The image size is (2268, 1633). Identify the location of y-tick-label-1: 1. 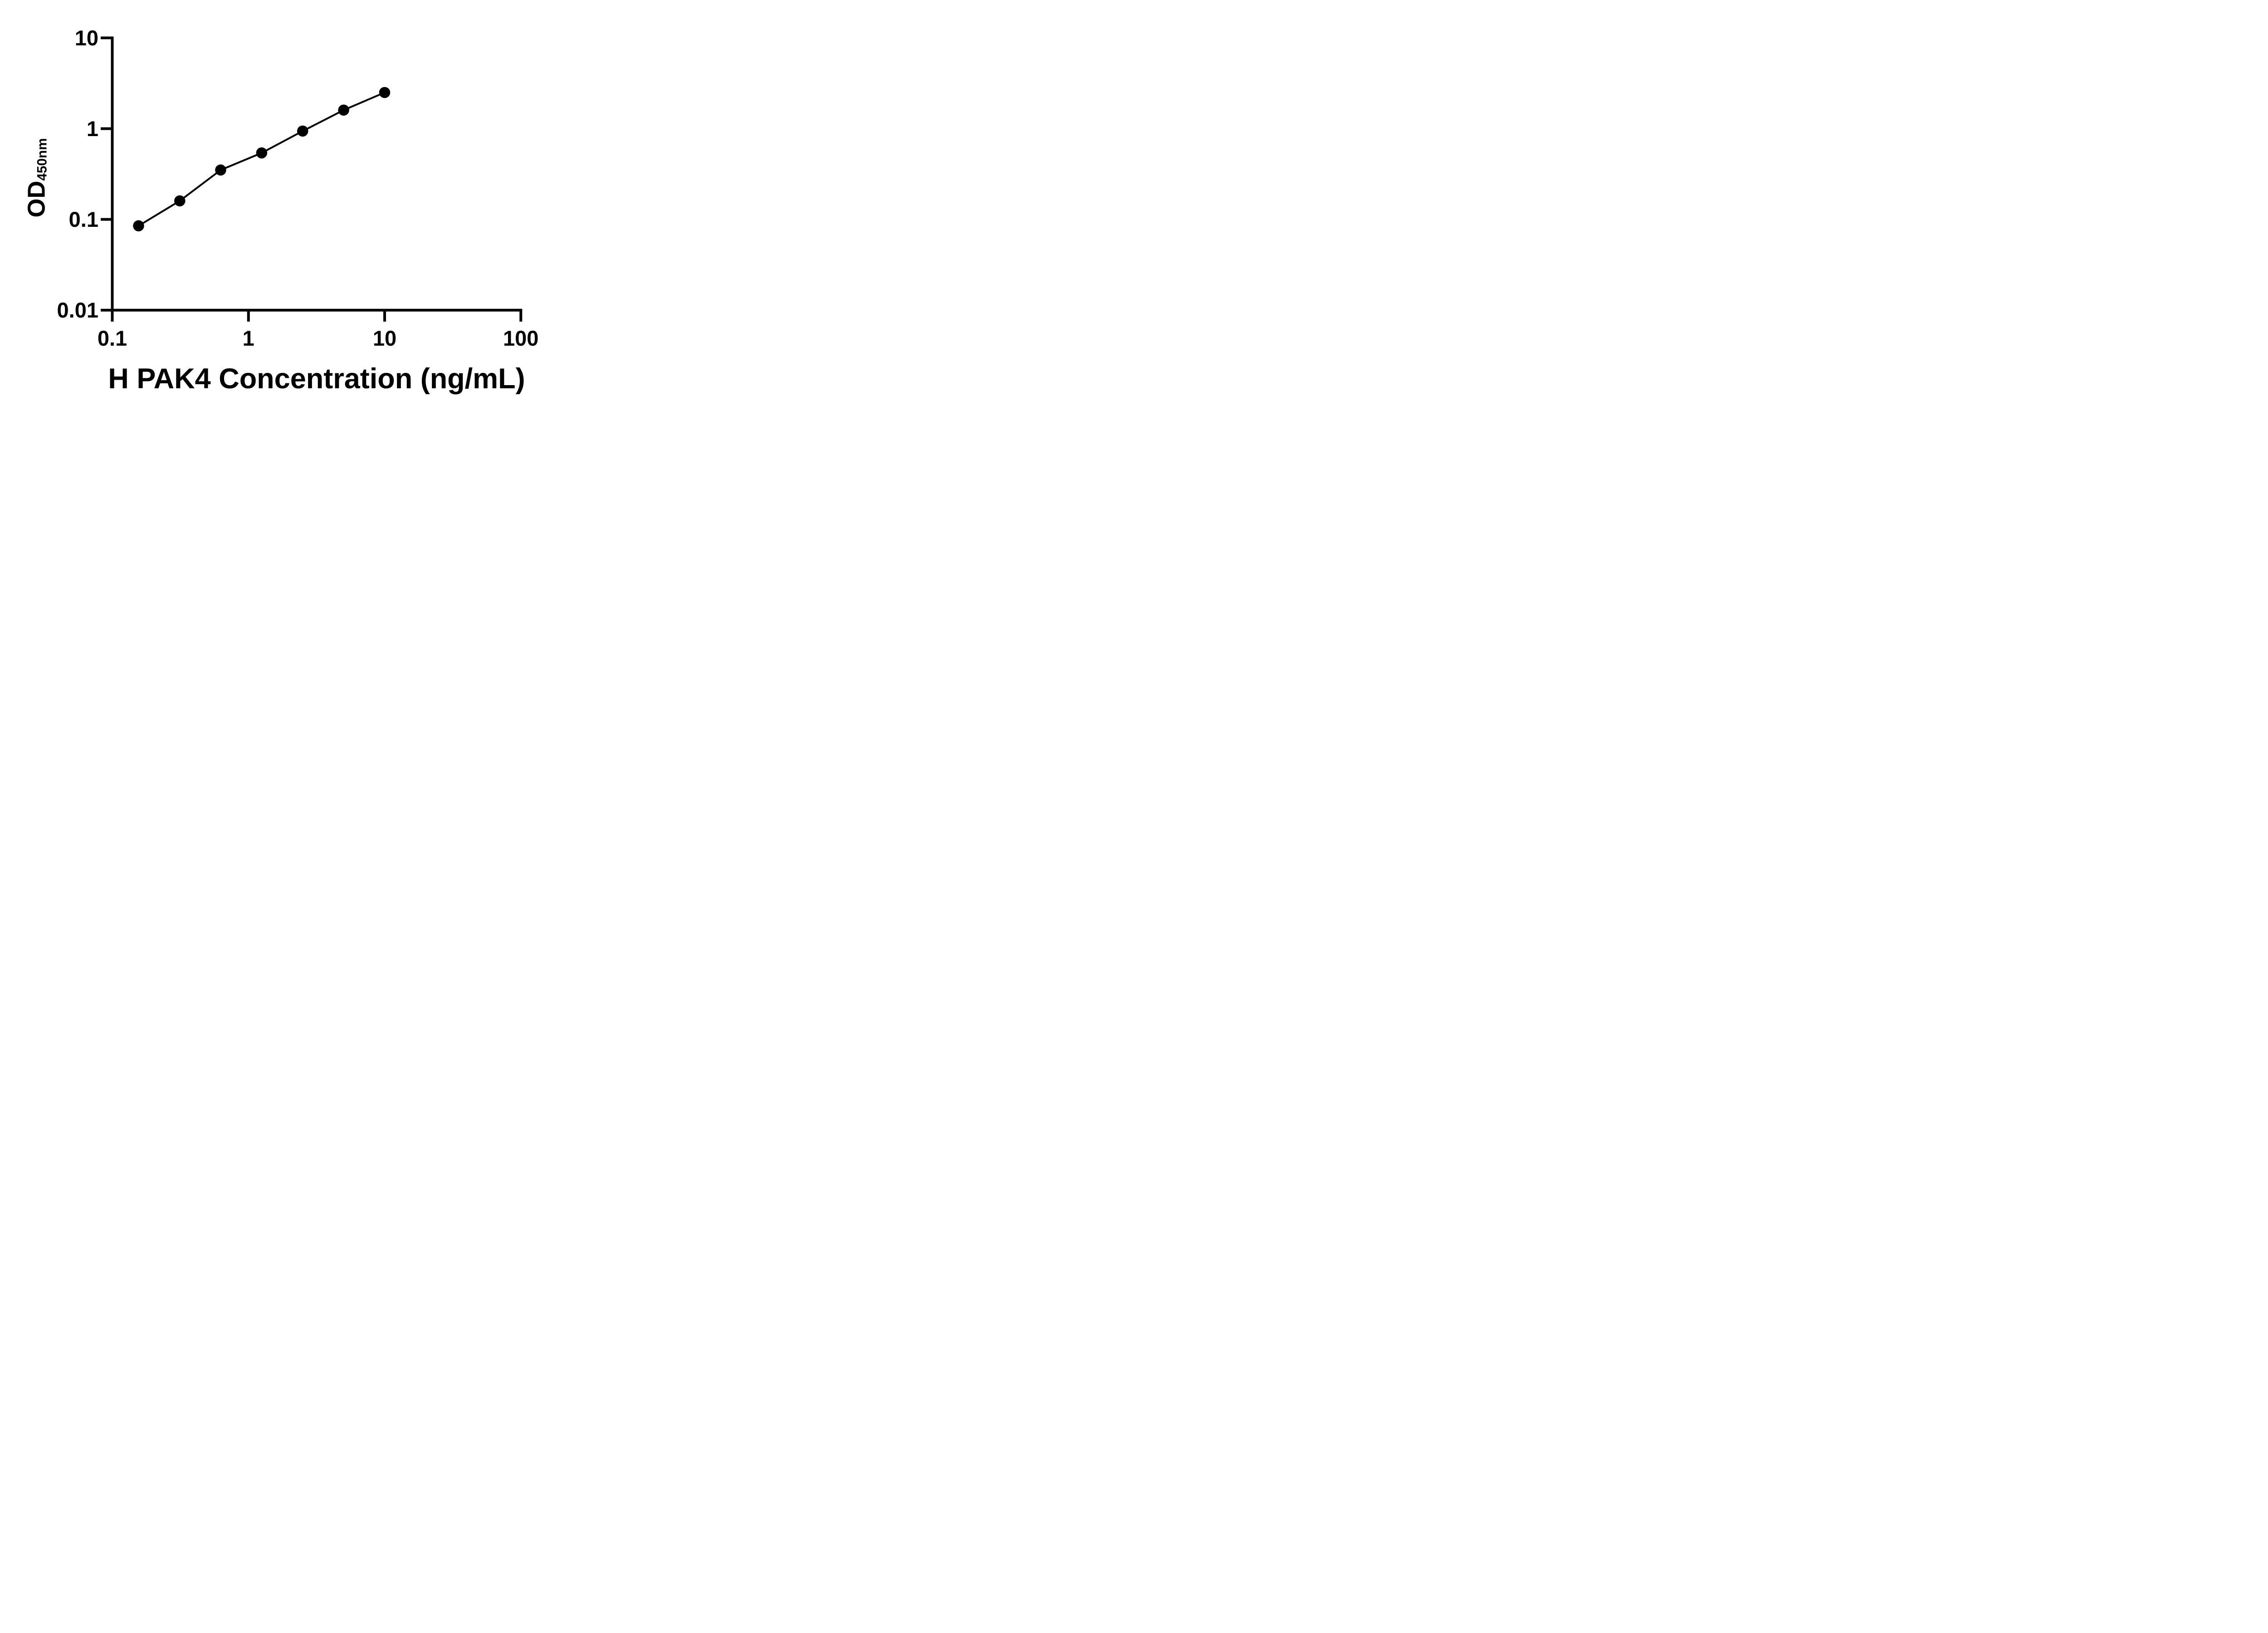
(92, 129).